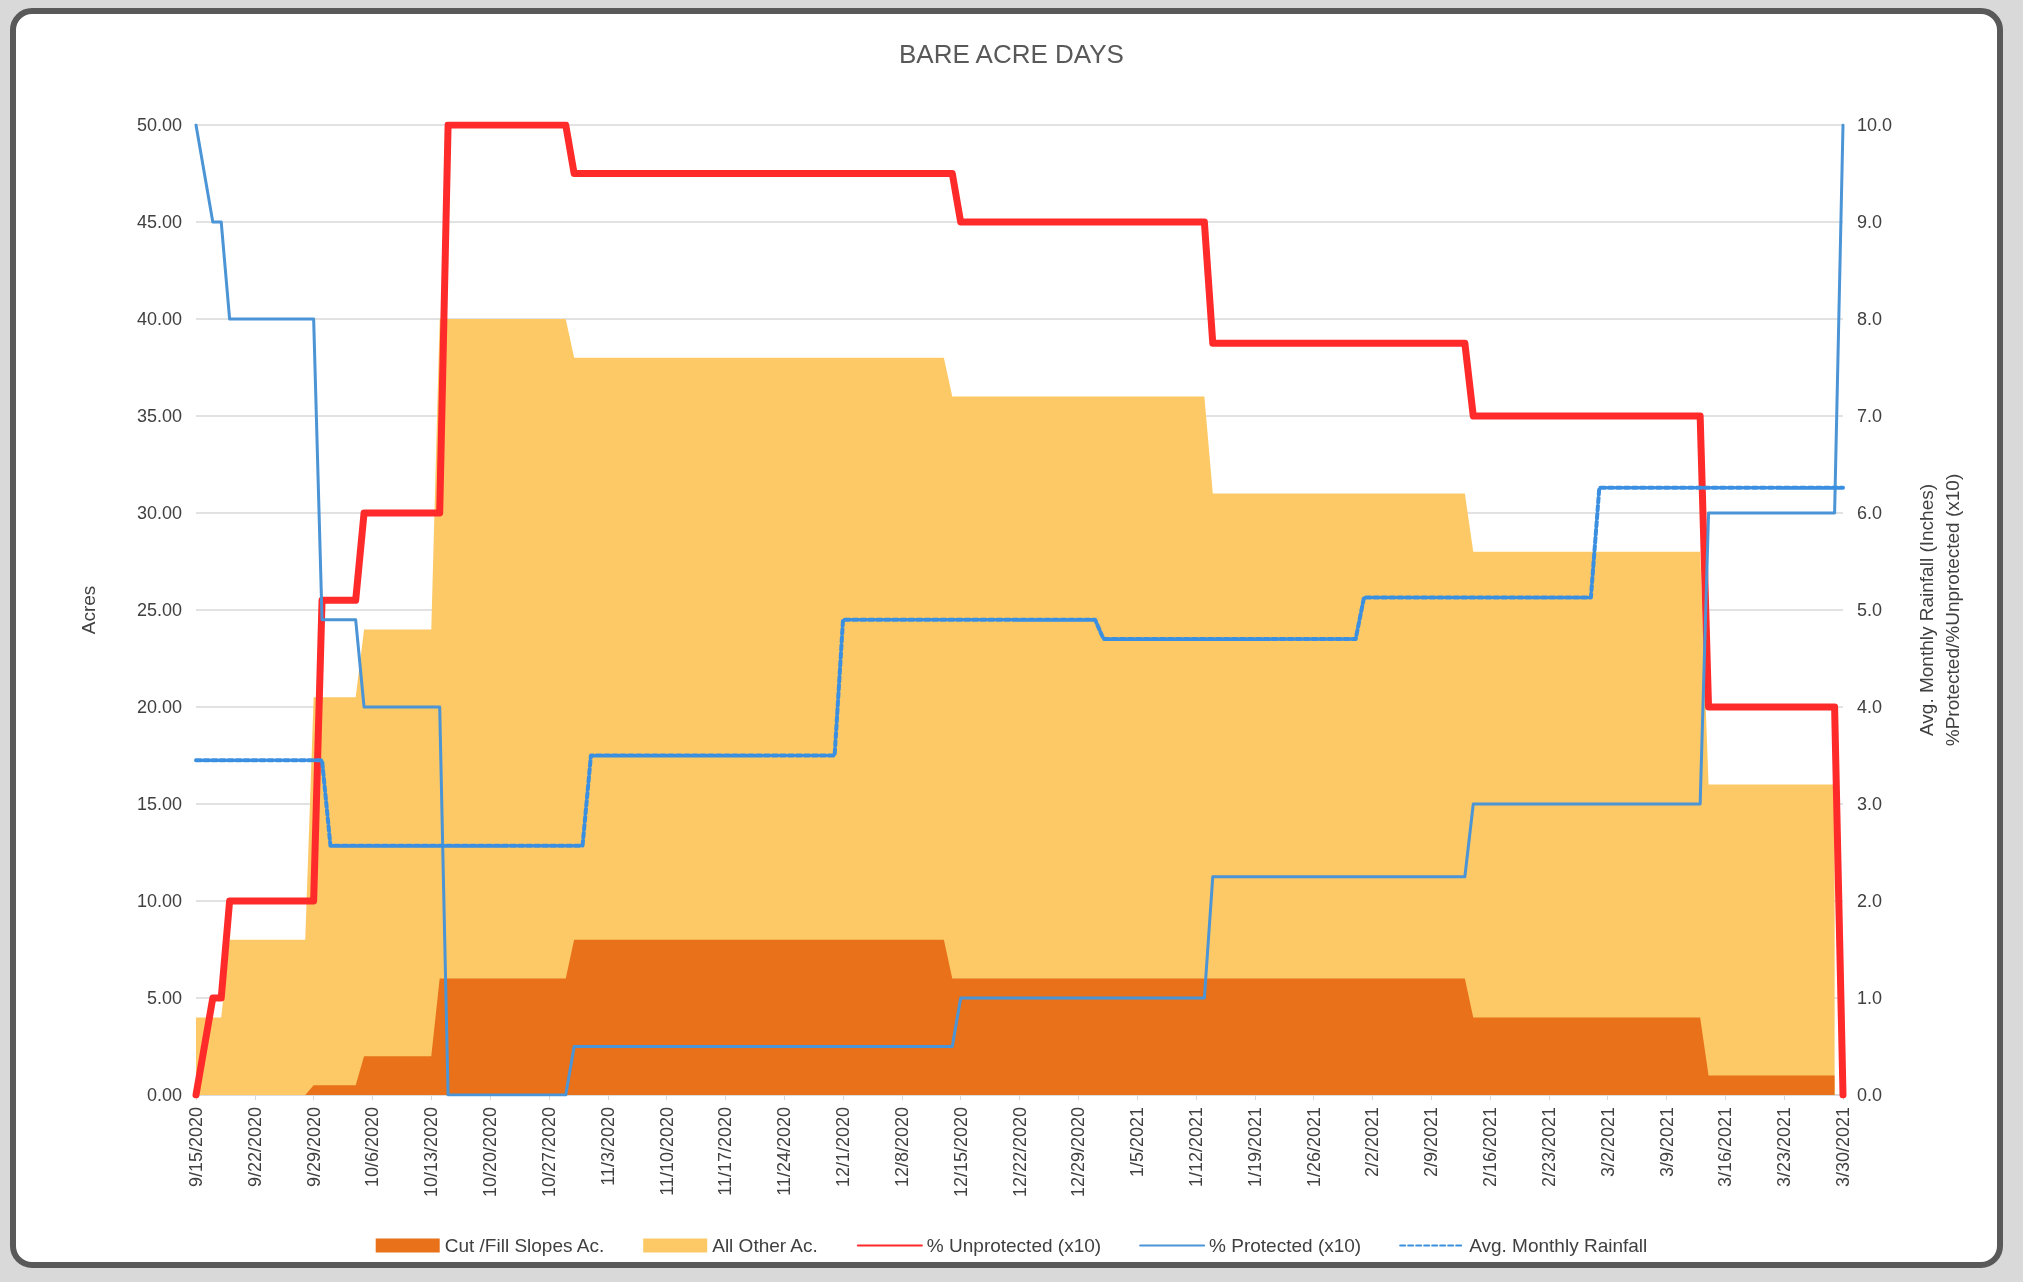  I want to click on x-tick-label: 1/5/2021, so click(1137, 1142).